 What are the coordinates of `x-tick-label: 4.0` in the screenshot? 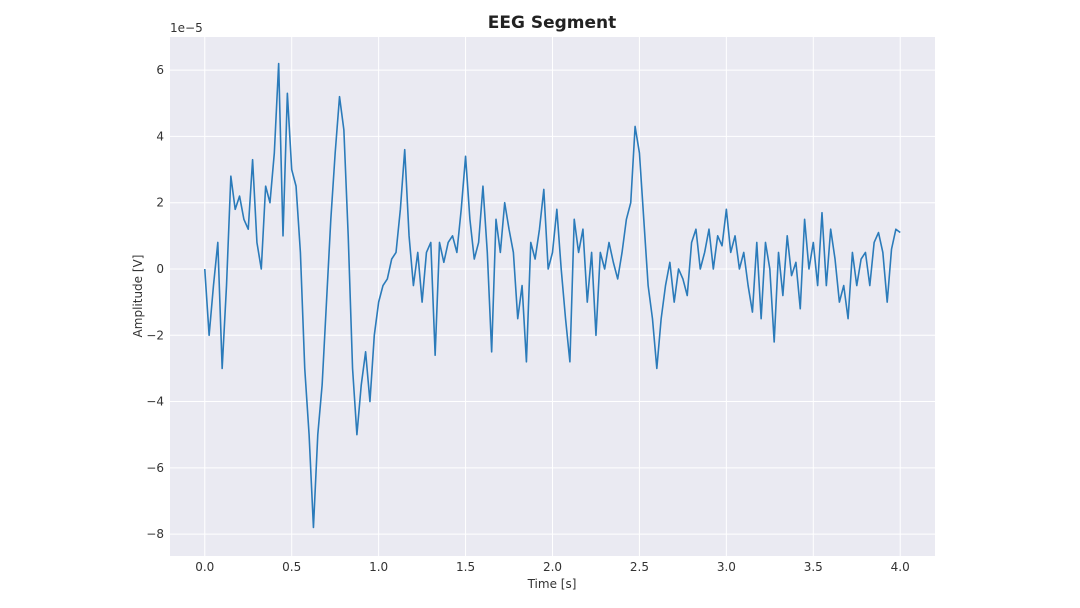 It's located at (900, 567).